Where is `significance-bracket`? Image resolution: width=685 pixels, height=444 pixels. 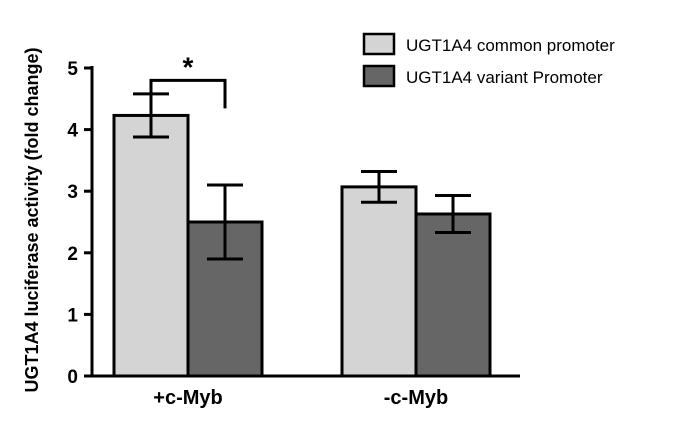 significance-bracket is located at coordinates (188, 93).